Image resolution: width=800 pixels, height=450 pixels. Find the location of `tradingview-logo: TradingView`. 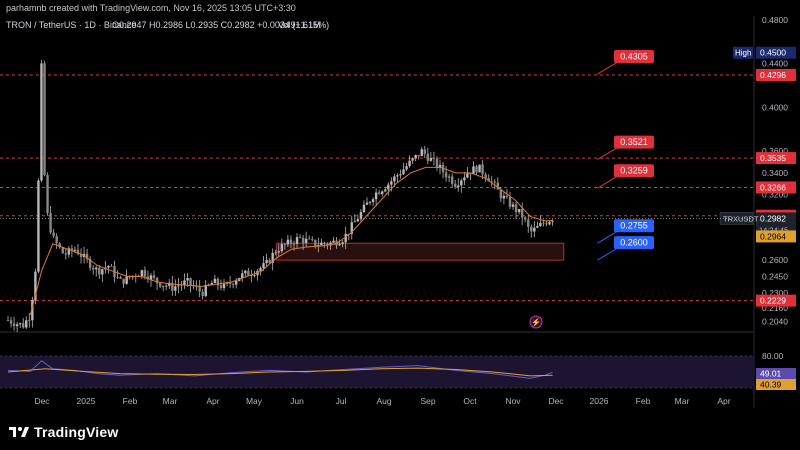

tradingview-logo: TradingView is located at coordinates (63, 432).